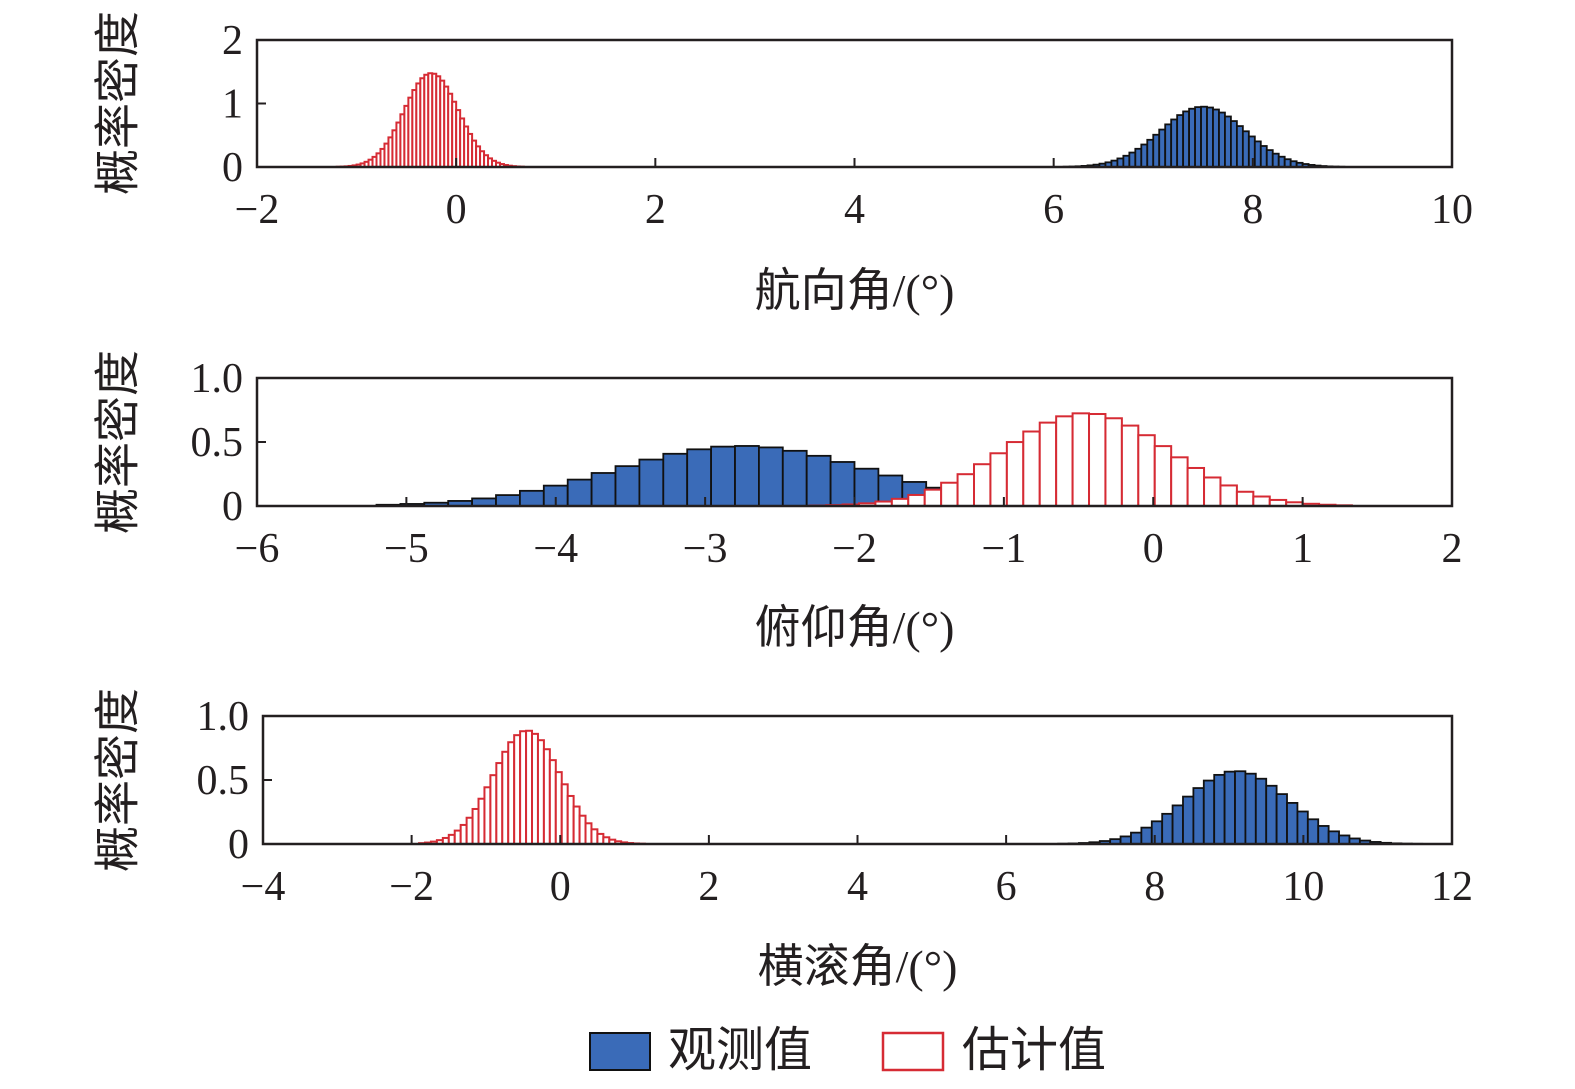 The image size is (1575, 1089). Describe the element at coordinates (705, 549) in the screenshot. I see `x-tick-label: −3` at that location.